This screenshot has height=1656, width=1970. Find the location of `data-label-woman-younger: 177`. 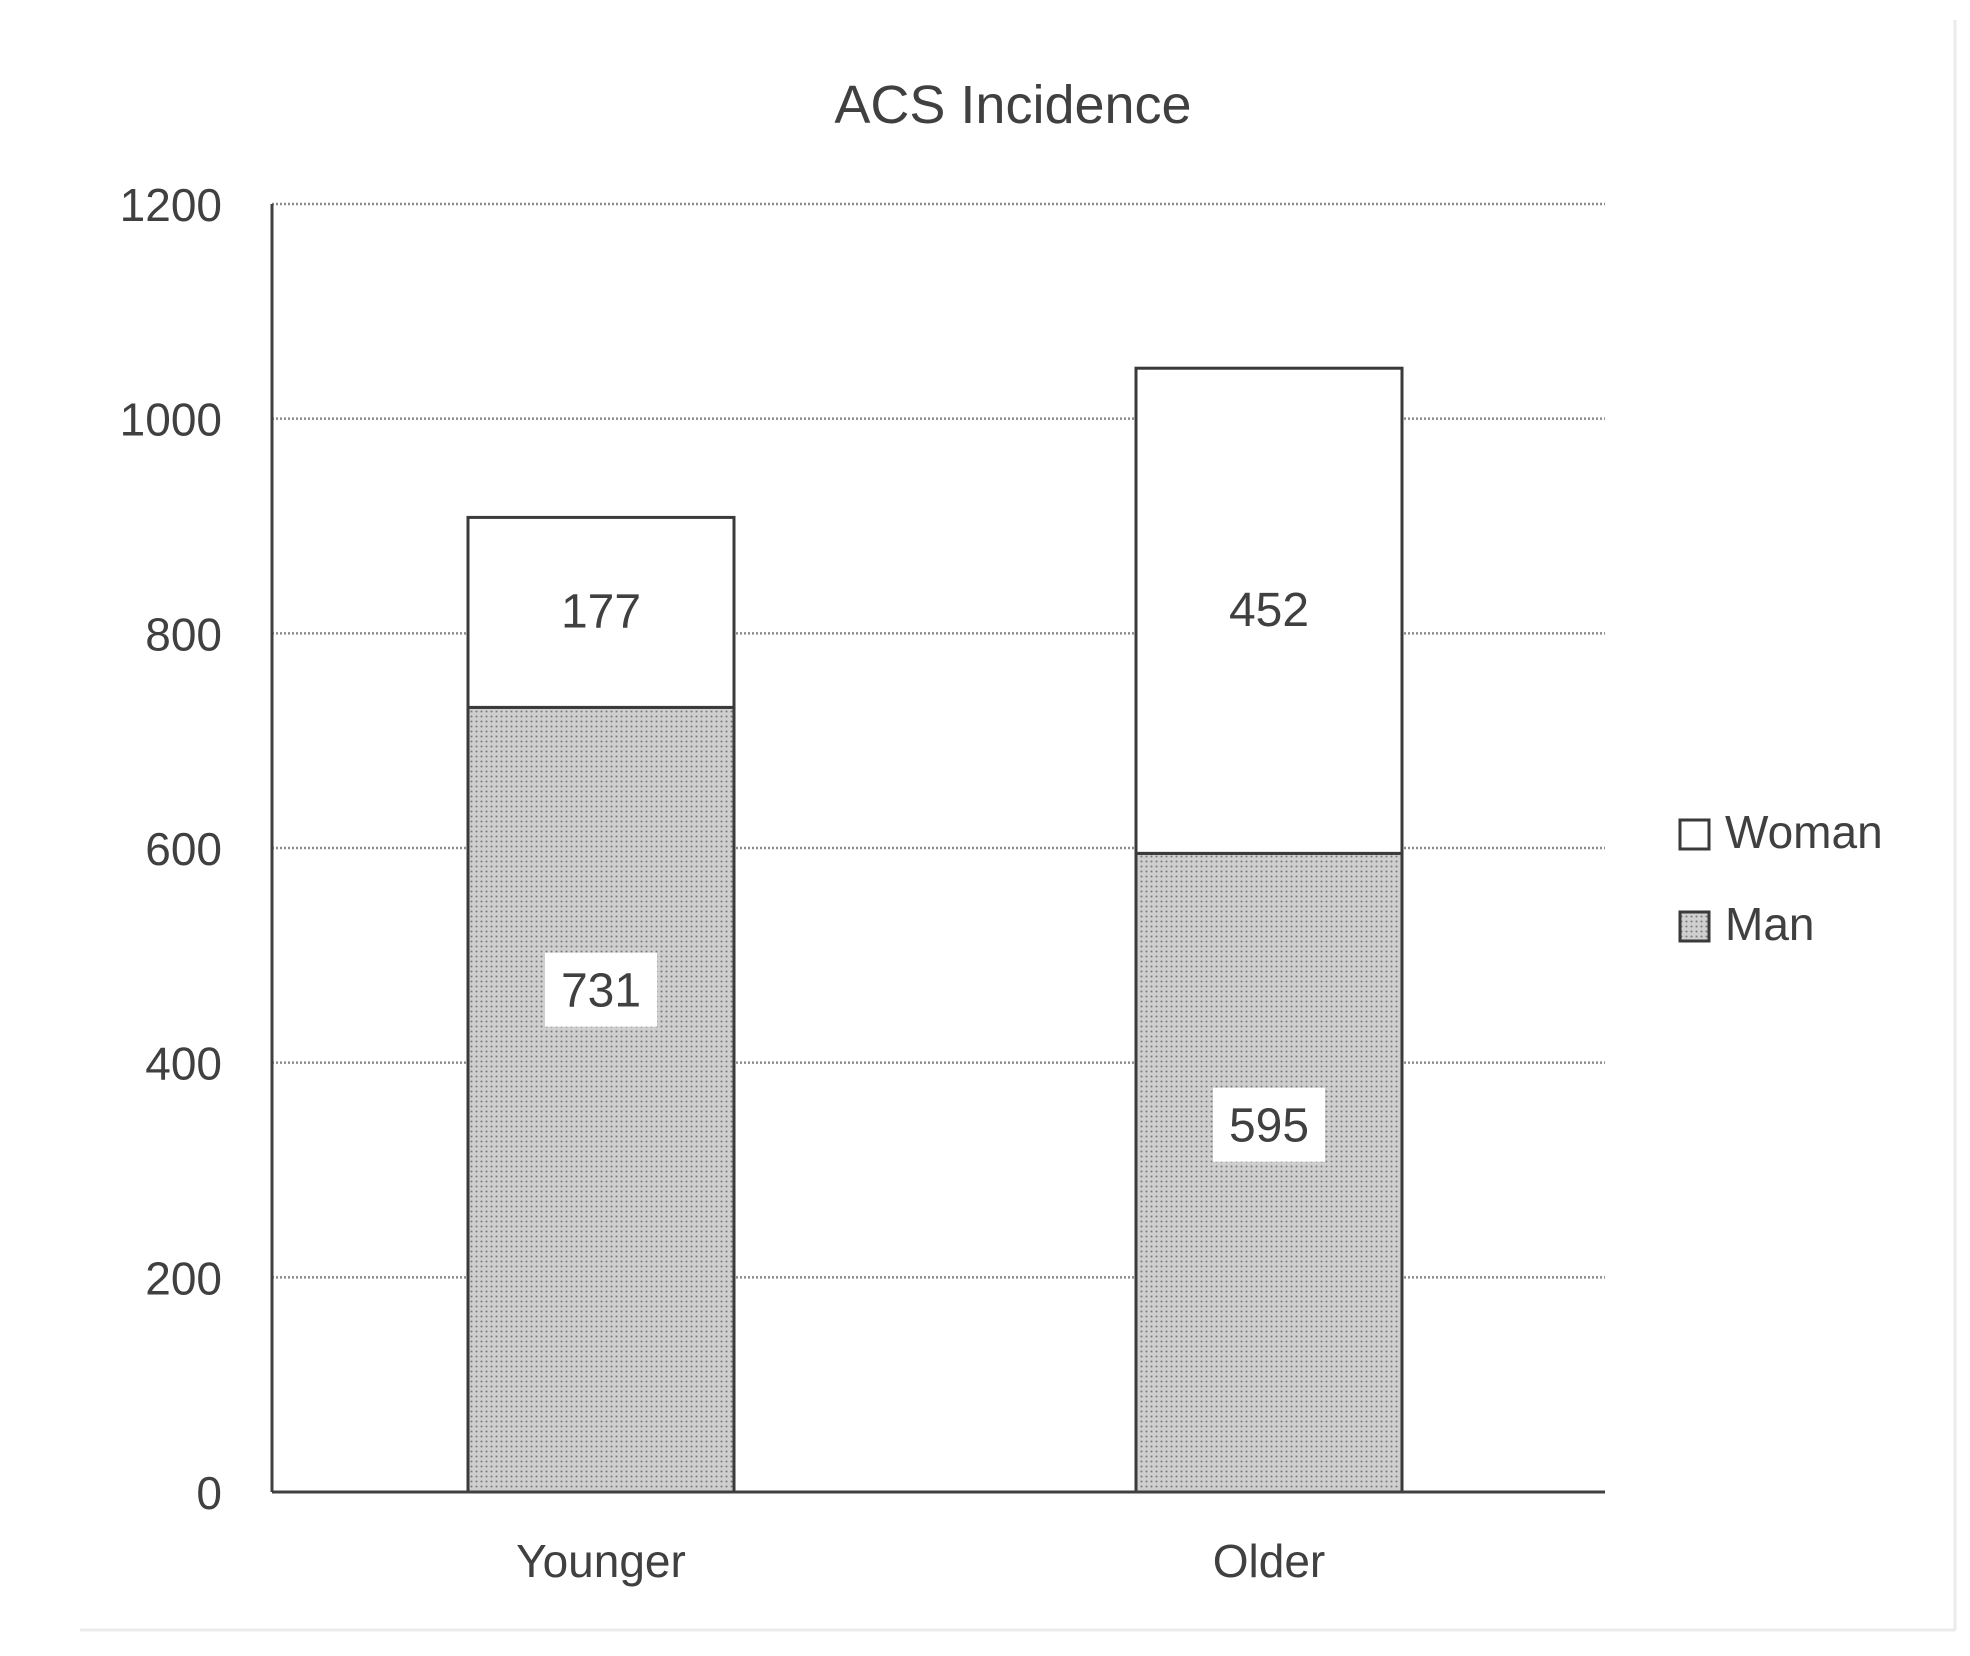

data-label-woman-younger: 177 is located at coordinates (601, 611).